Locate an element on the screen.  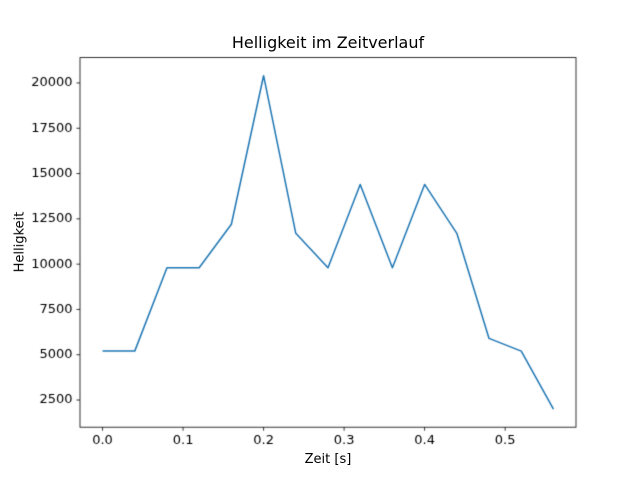
x-axis-label: Zeit [s] is located at coordinates (328, 459).